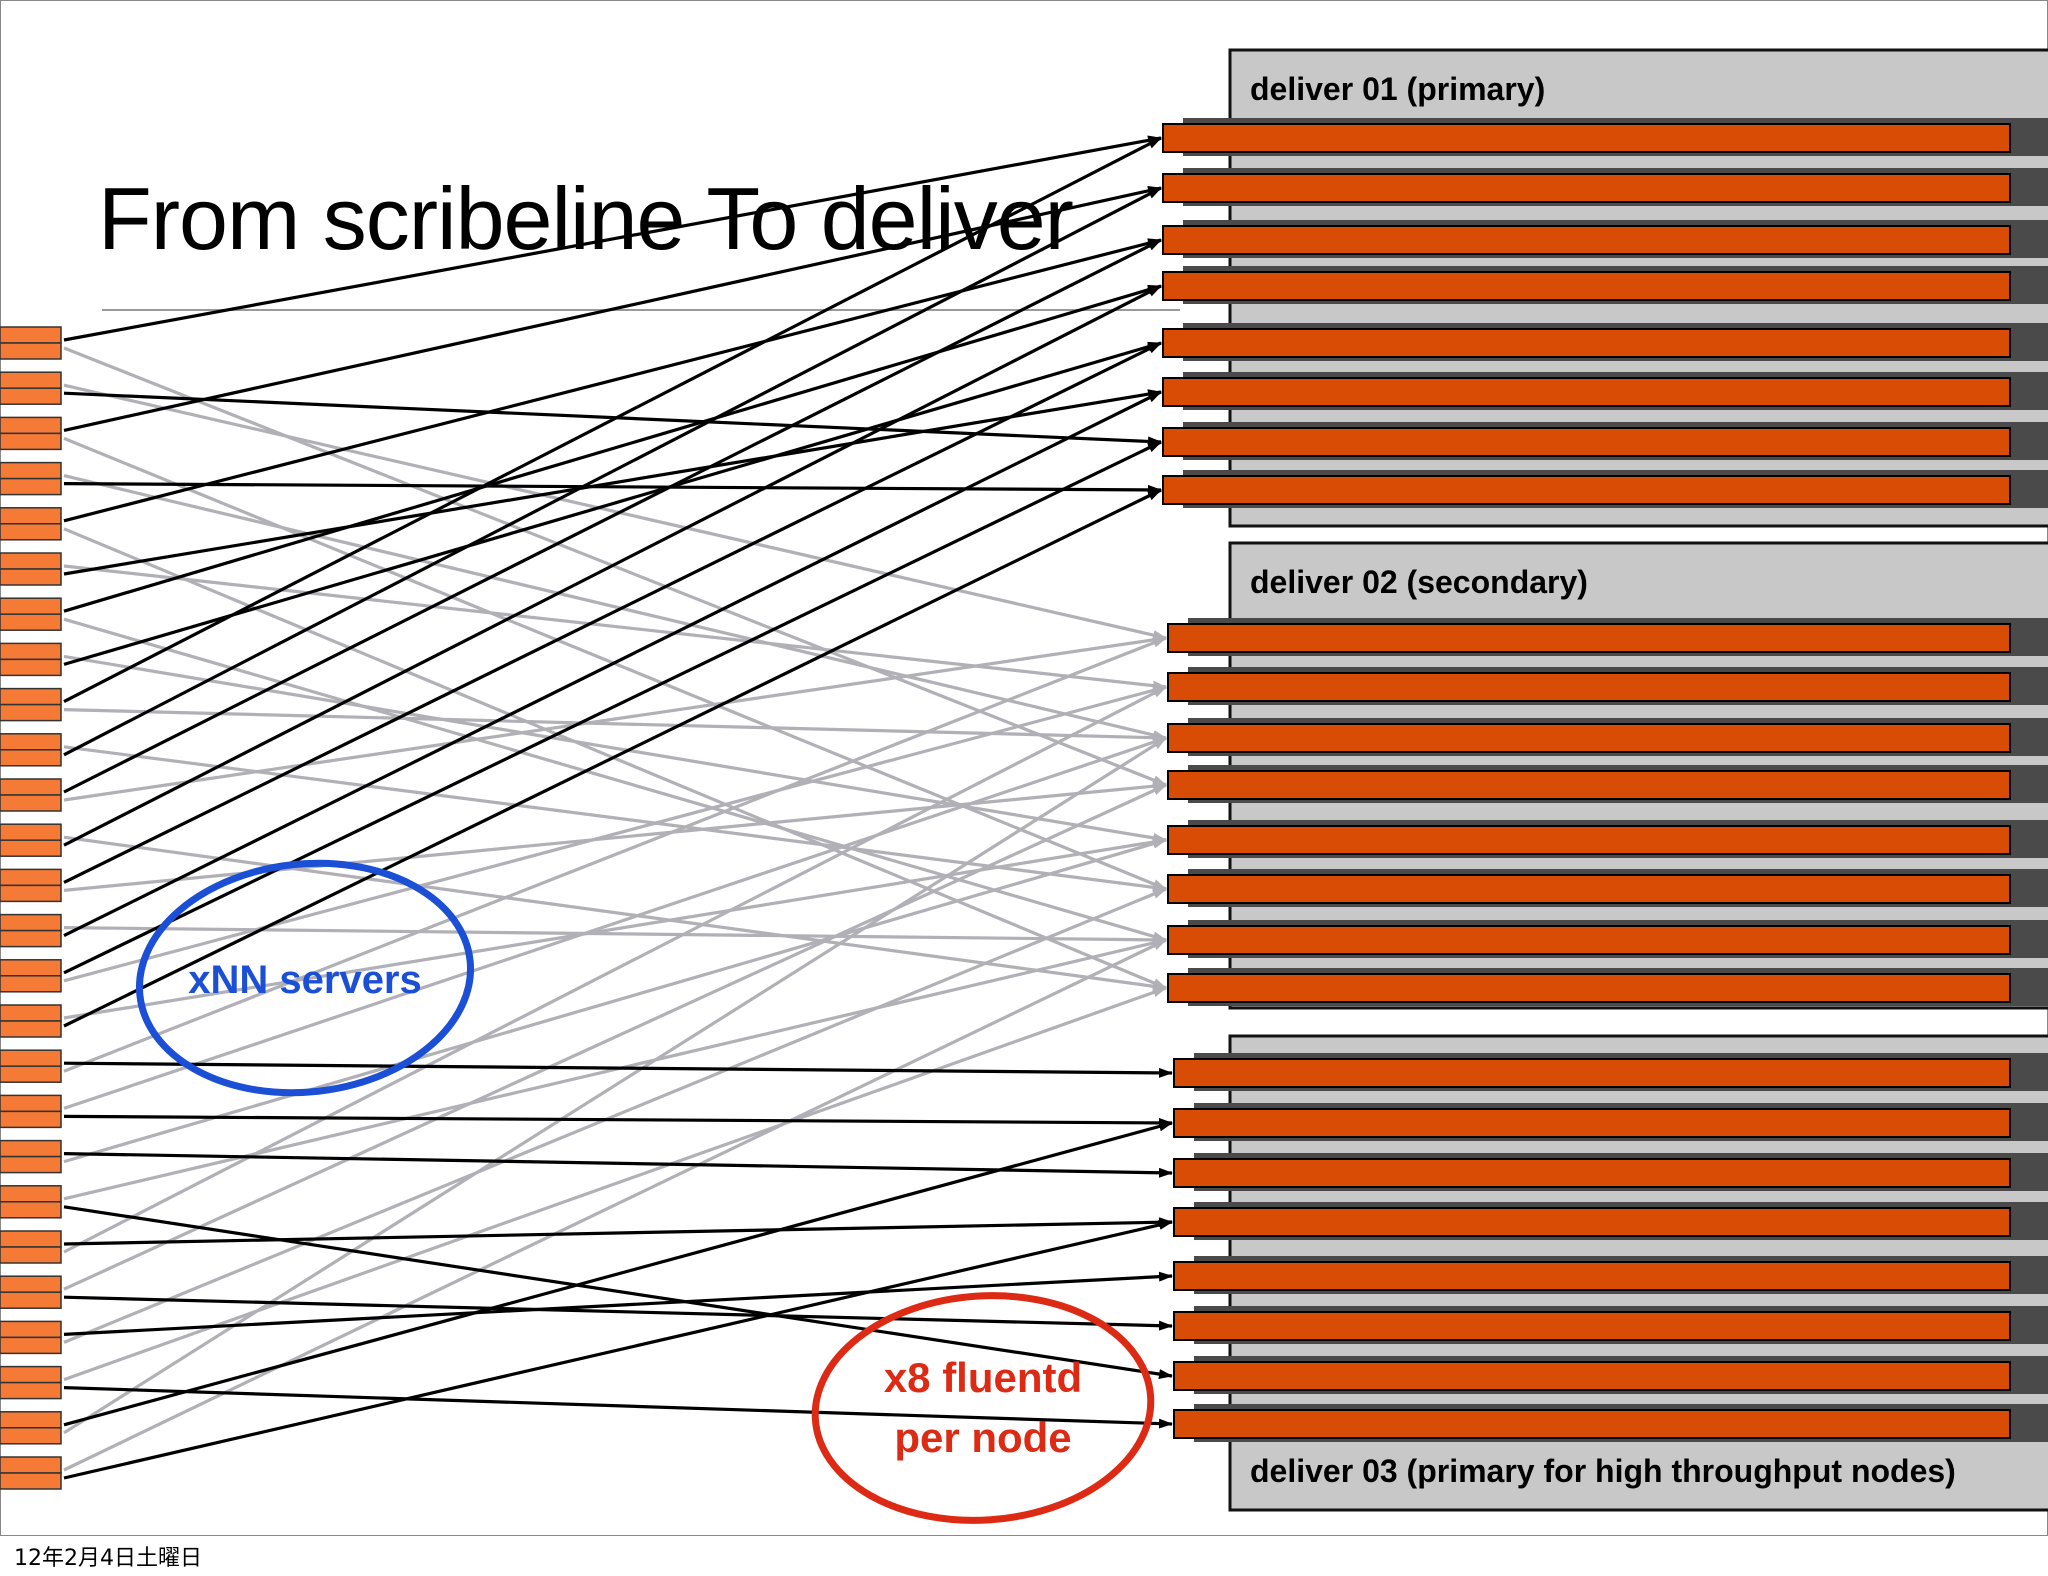  I want to click on deliver-group-02-label: deliver 02 (secondary), so click(1419, 582).